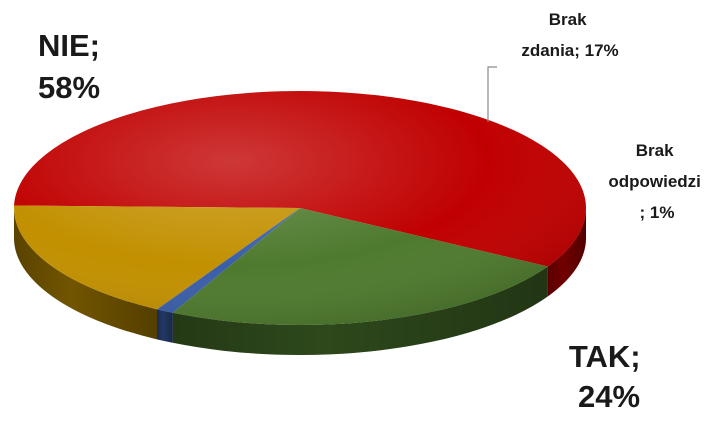 The width and height of the screenshot is (728, 425). Describe the element at coordinates (569, 35) in the screenshot. I see `label-brak-zdania: Brak zdania; 17%` at that location.